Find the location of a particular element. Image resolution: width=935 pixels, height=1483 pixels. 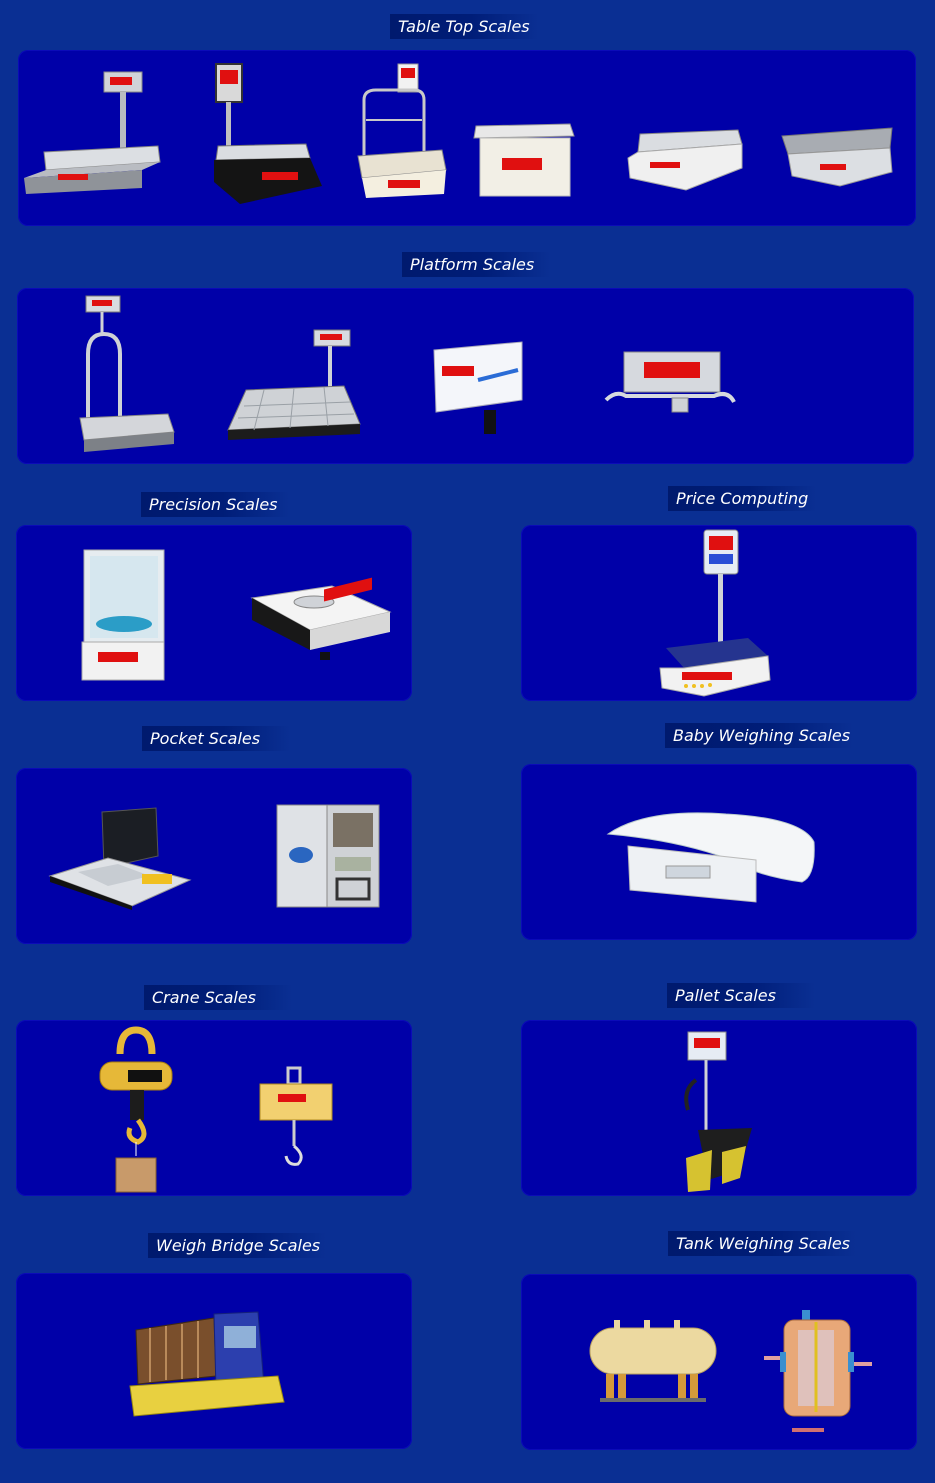

section-title-tank: Tank Weighing Scales is located at coordinates (762, 1243).